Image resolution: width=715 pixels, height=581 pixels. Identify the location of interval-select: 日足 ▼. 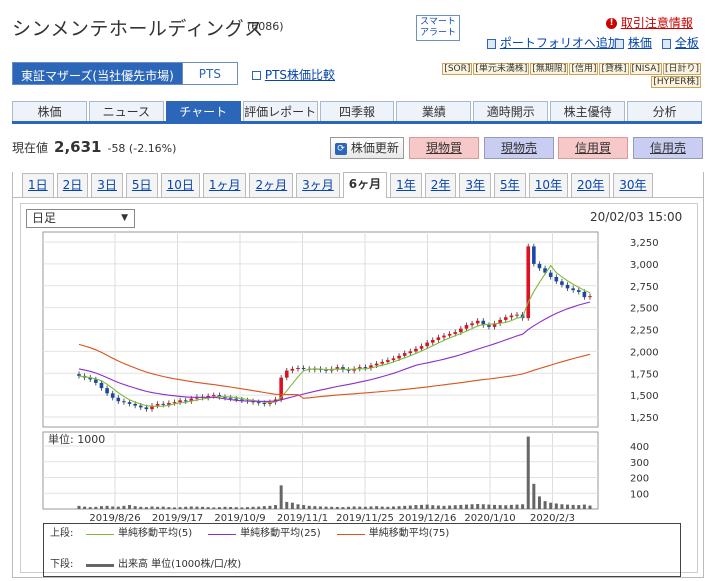
(80, 218).